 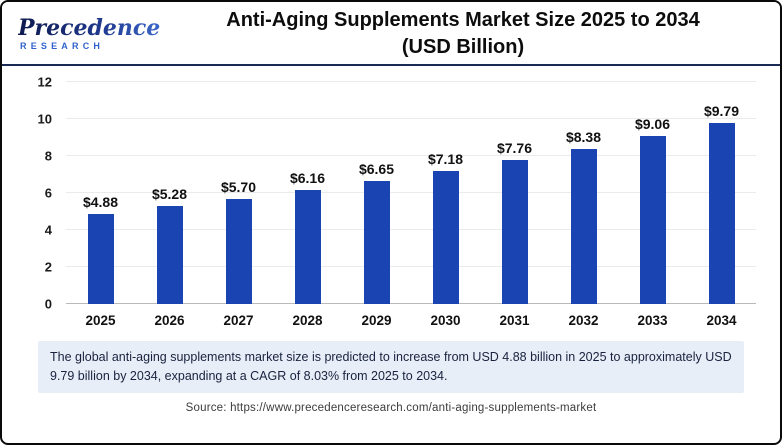 What do you see at coordinates (411, 320) in the screenshot?
I see `x-axis-row: 2025 2026 2027 2028 2029 2030 2031 2032 2033 2034` at bounding box center [411, 320].